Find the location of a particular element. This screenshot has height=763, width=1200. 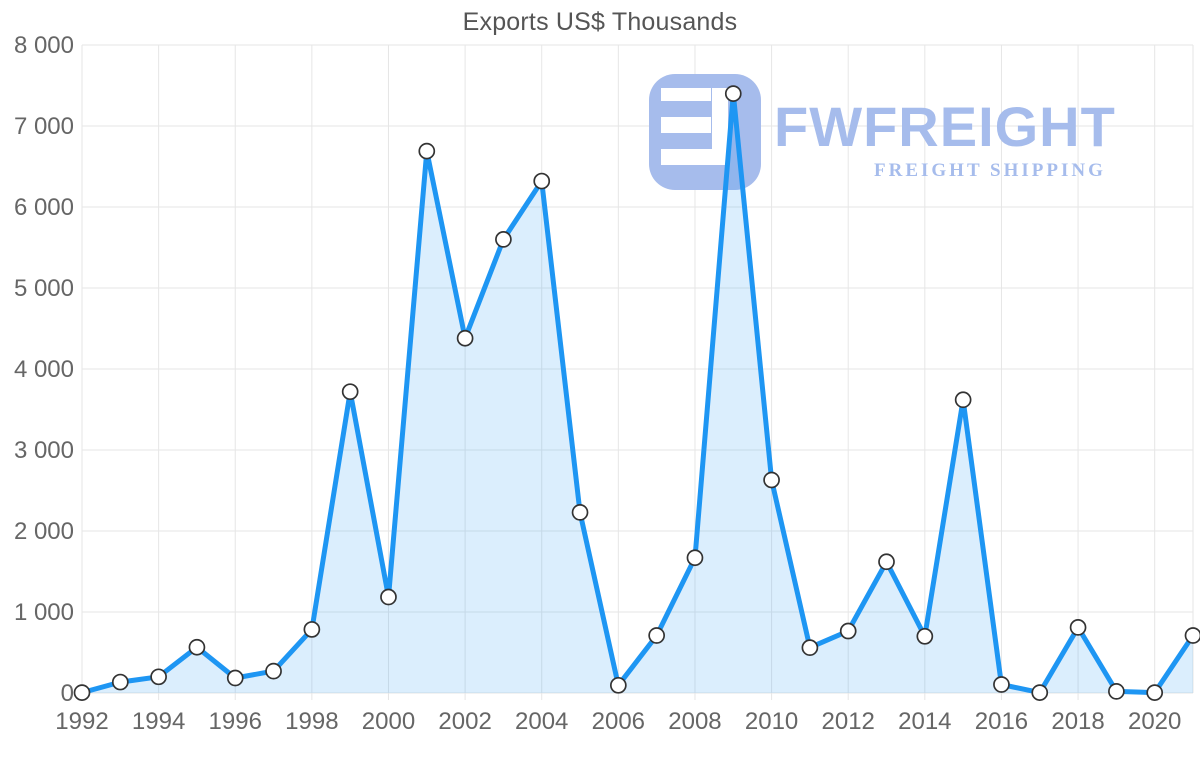

y-axis-tick-label: 5 000 is located at coordinates (44, 288).